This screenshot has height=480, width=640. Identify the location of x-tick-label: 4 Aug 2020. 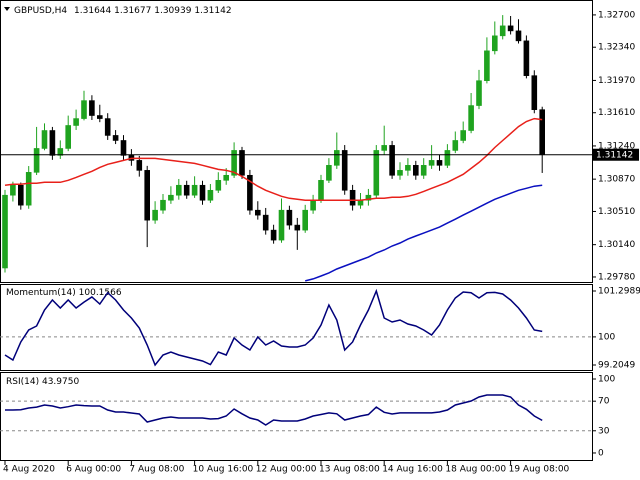
(29, 470).